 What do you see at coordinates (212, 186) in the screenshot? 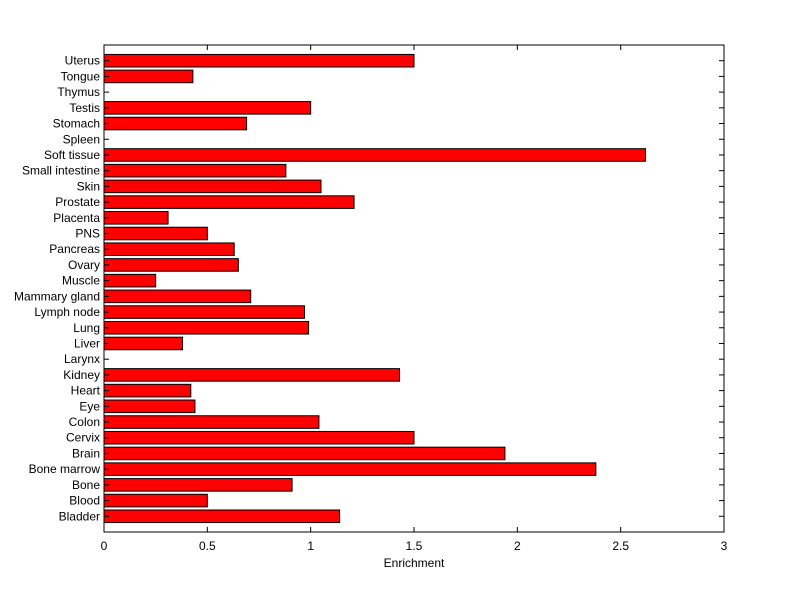
I see `bar-skin` at bounding box center [212, 186].